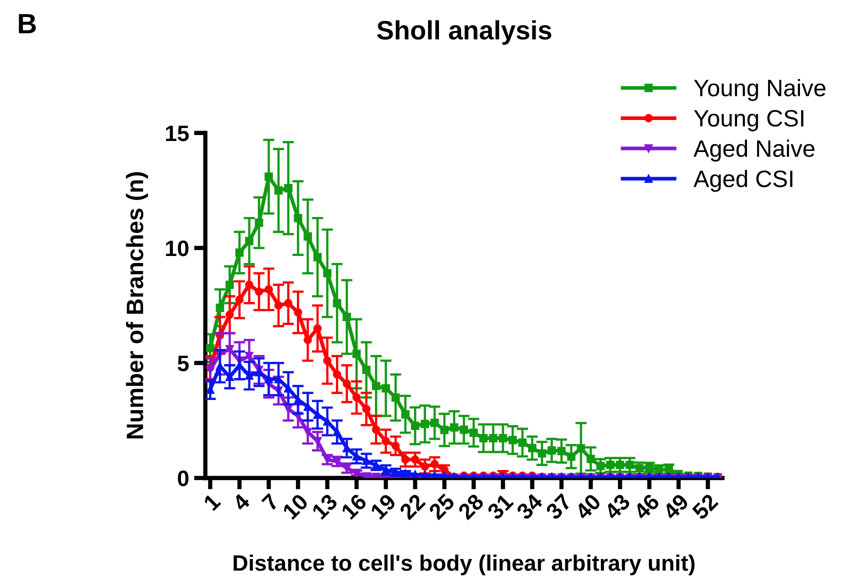 The height and width of the screenshot is (578, 852). I want to click on y-tick-label: 0, so click(183, 478).